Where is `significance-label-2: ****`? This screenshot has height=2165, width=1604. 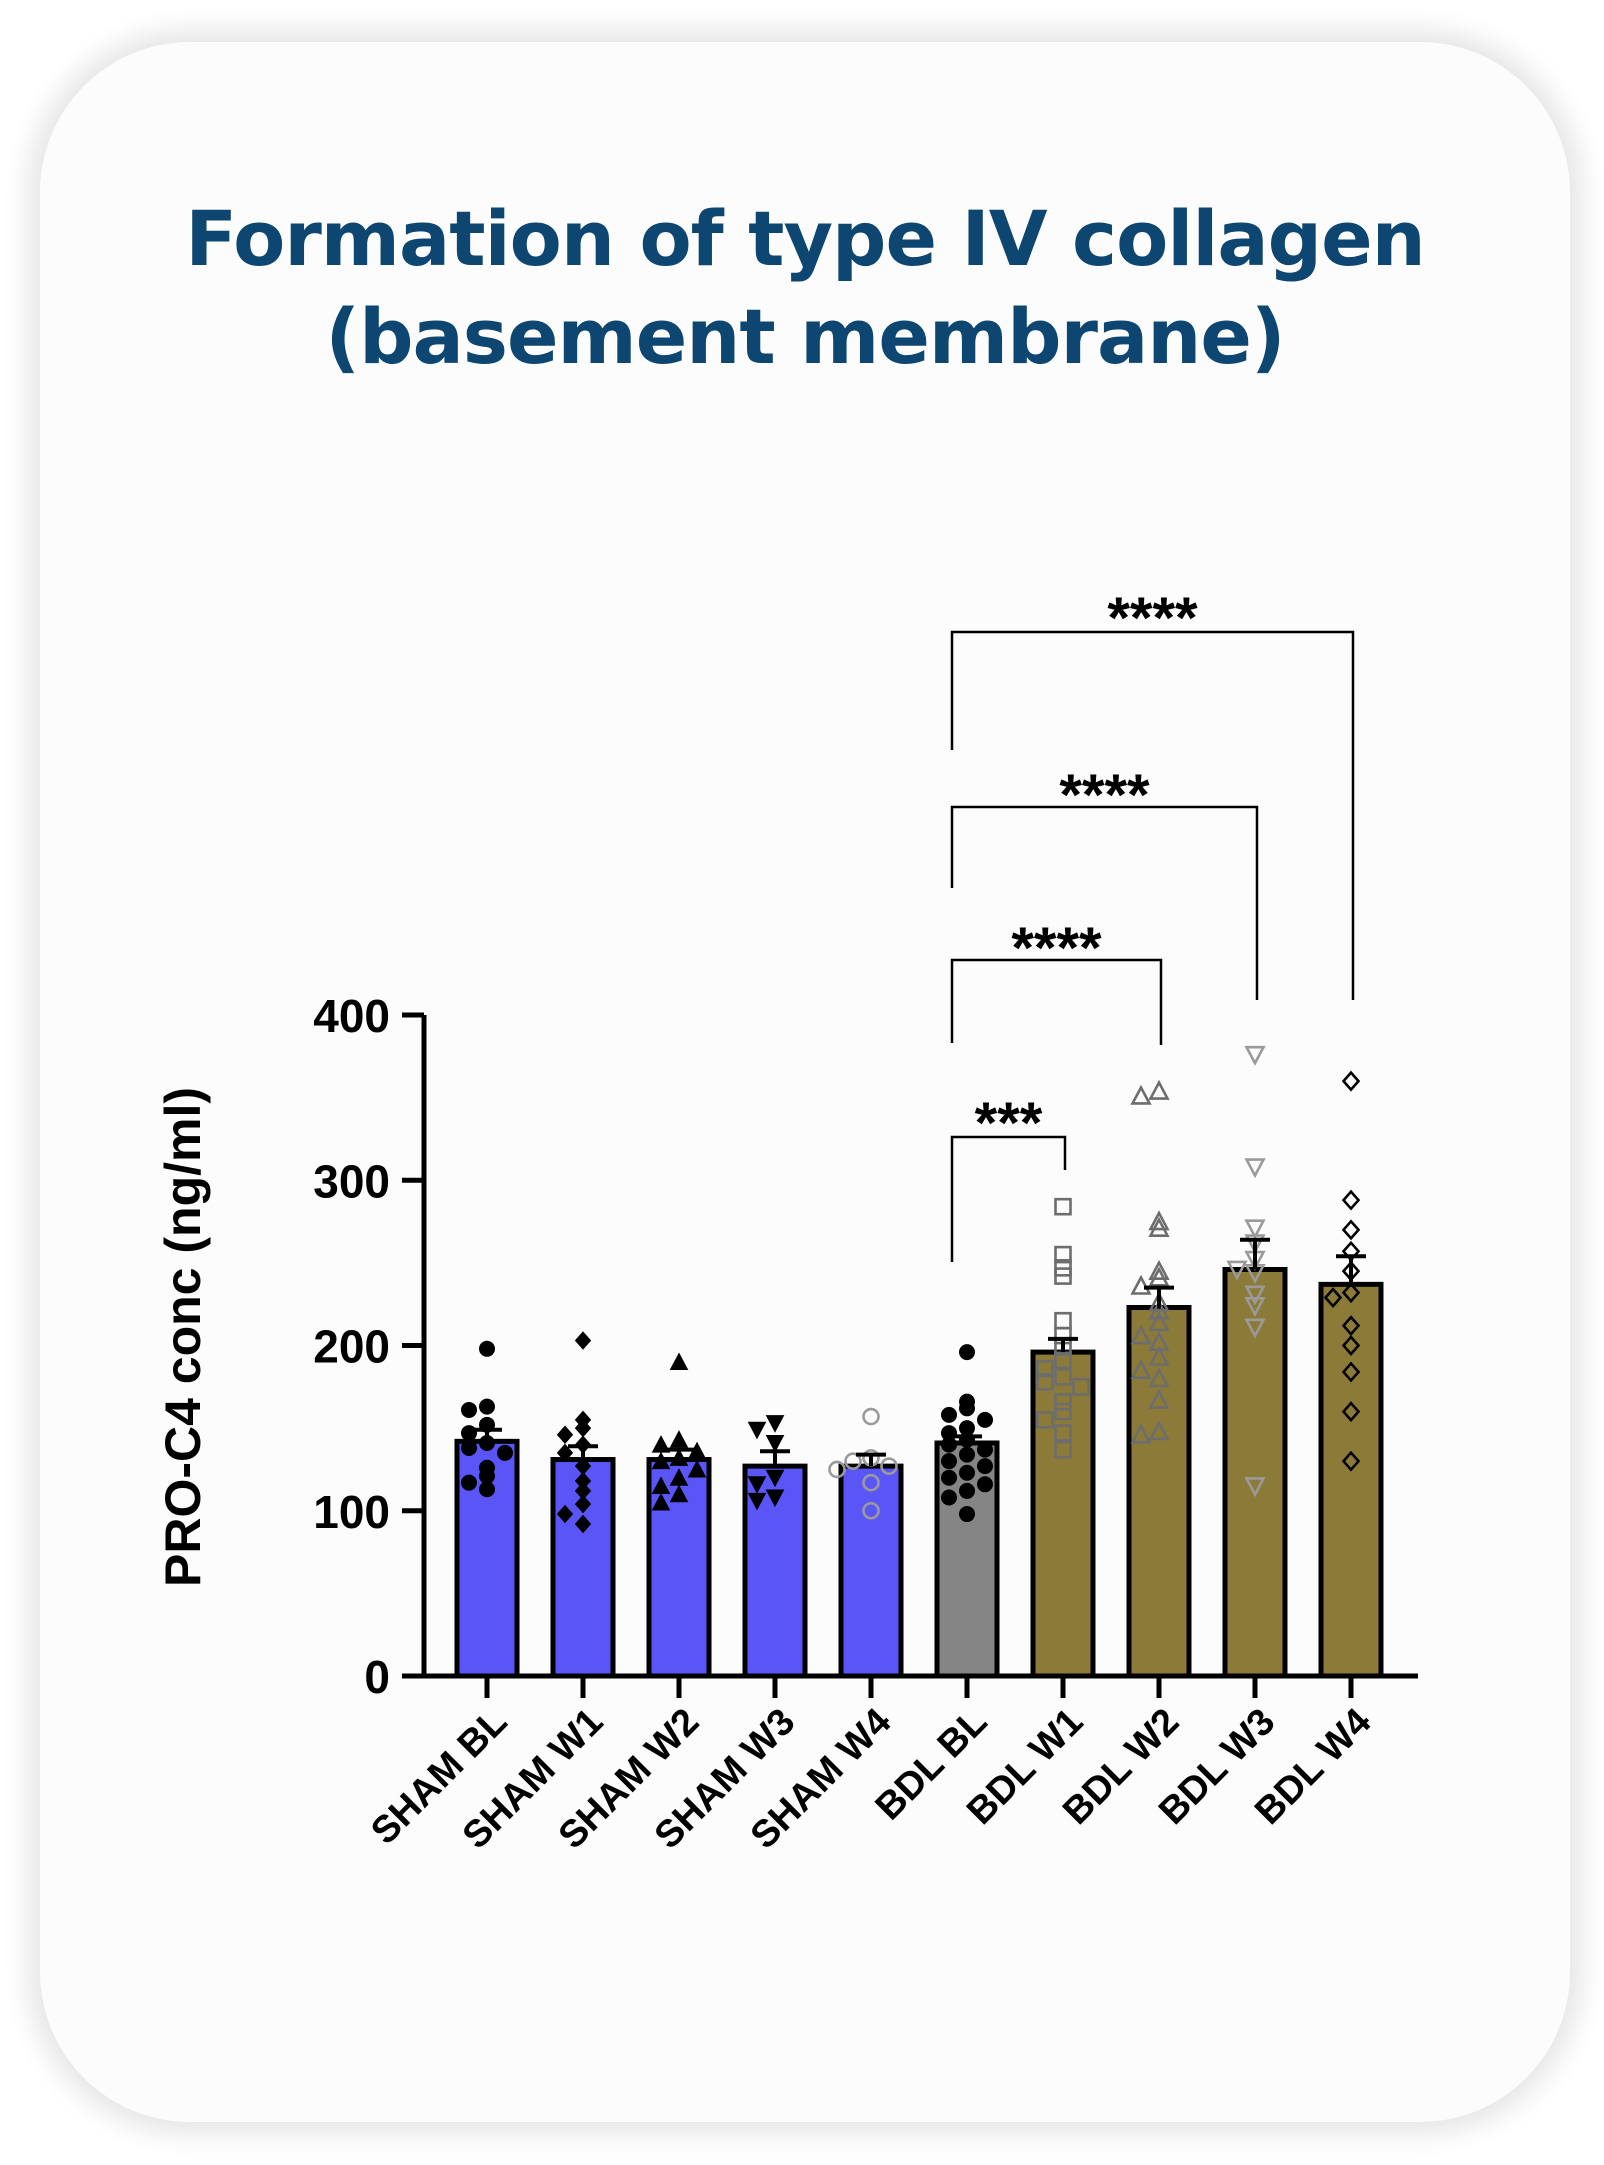 significance-label-2: **** is located at coordinates (1104, 795).